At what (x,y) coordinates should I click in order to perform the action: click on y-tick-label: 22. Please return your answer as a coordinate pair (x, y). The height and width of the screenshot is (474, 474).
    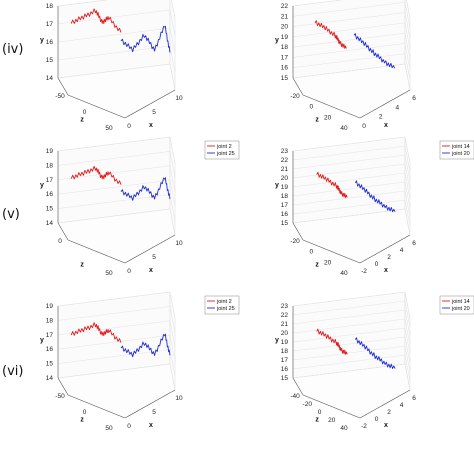
    Looking at the image, I should click on (285, 6).